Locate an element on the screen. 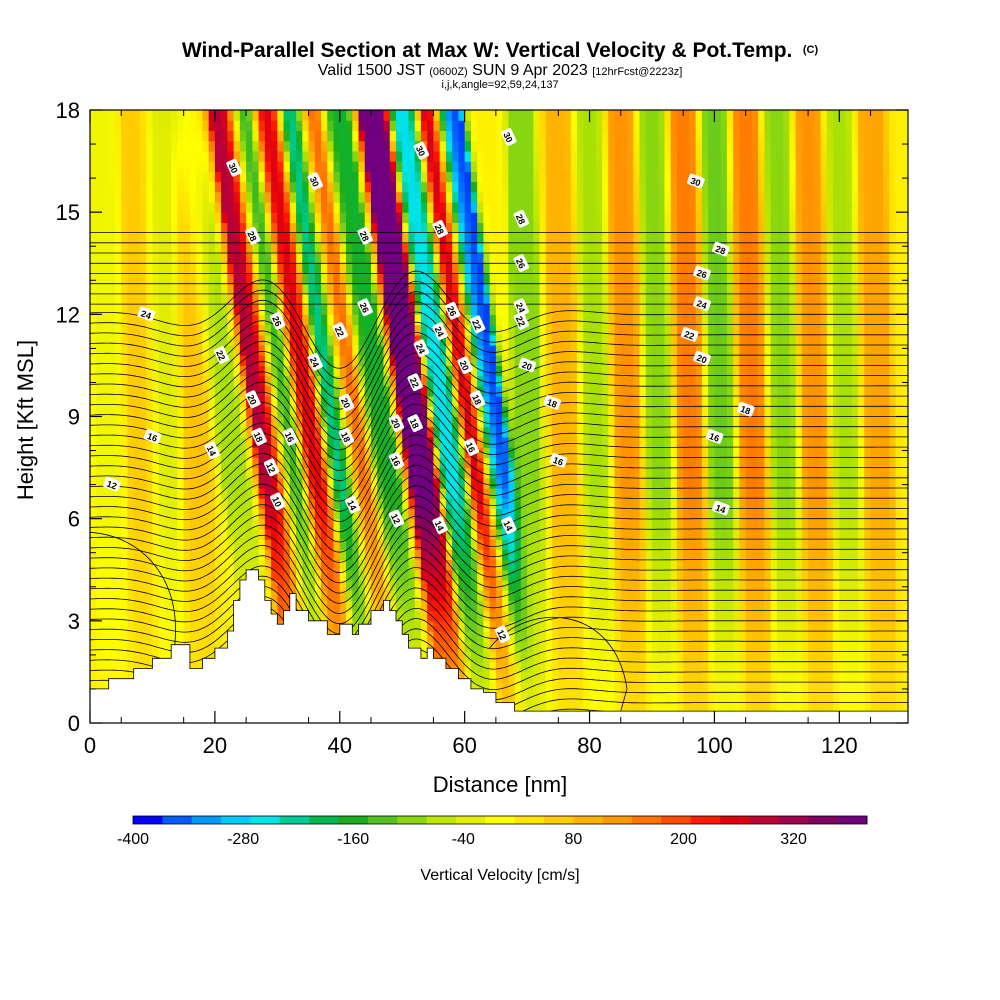 The image size is (1000, 1000). subtitle-forecast: [12hrFcst@2223z] is located at coordinates (637, 72).